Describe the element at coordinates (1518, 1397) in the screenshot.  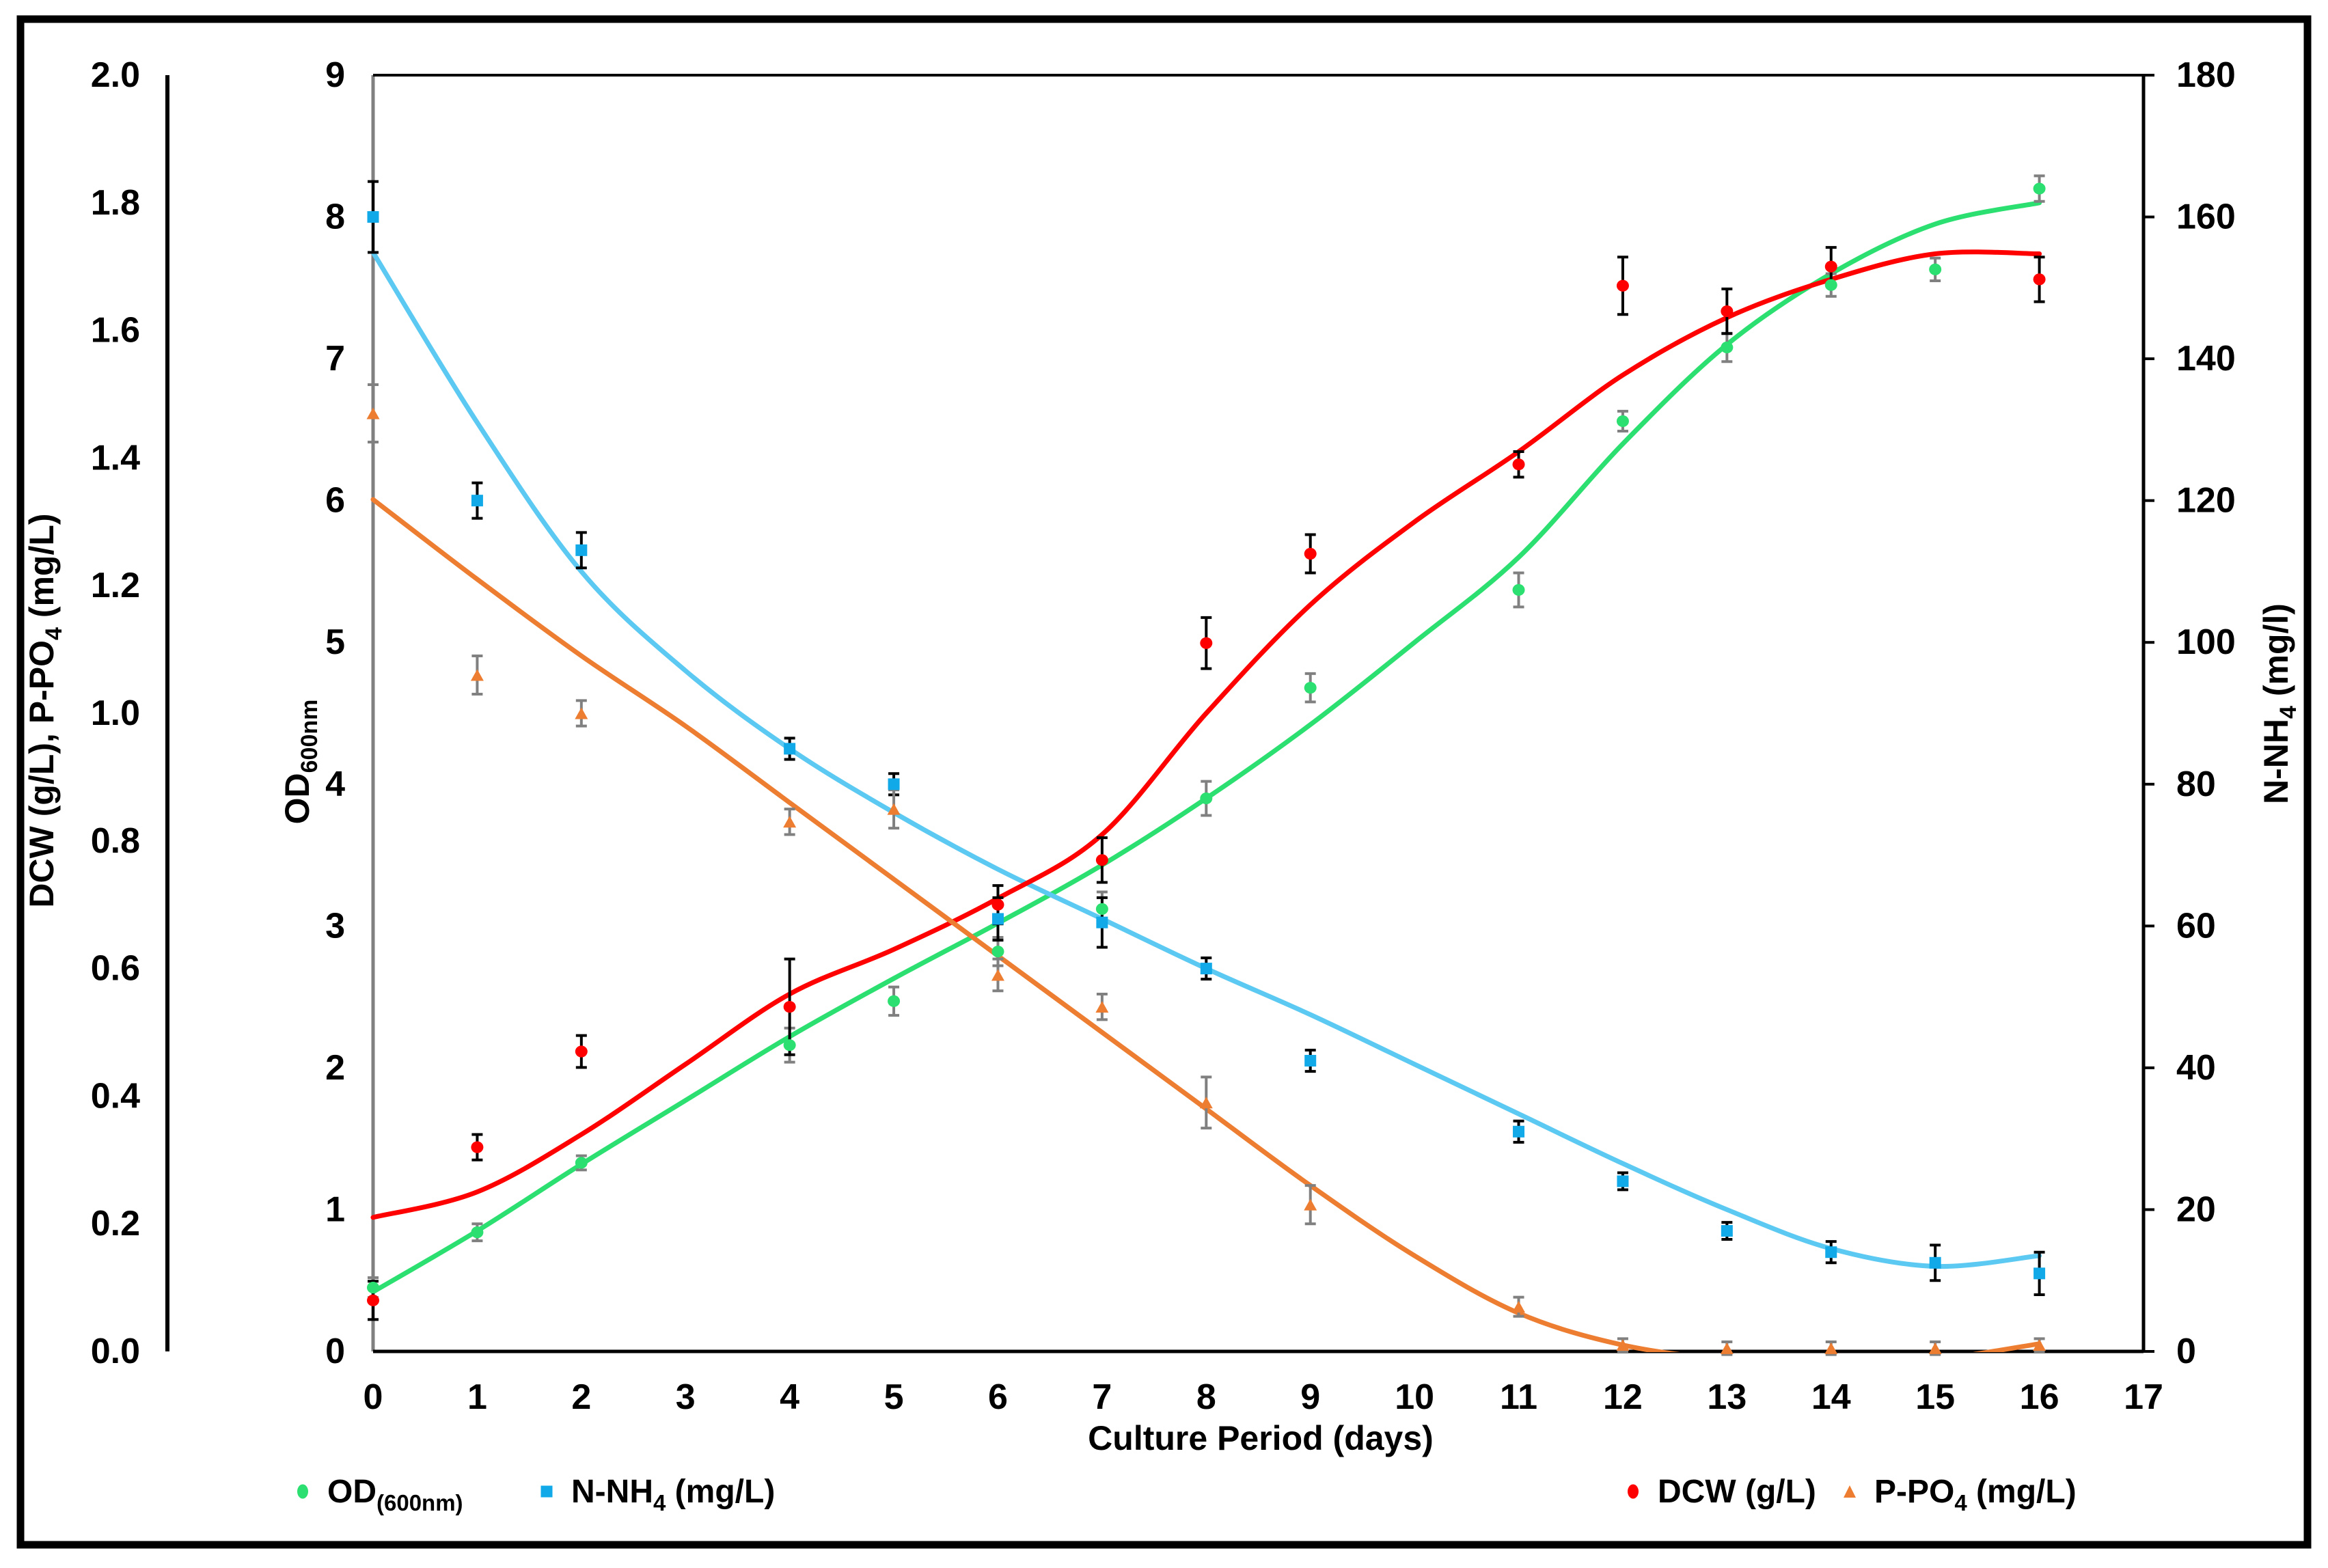
I see `x-tick-label: 11` at that location.